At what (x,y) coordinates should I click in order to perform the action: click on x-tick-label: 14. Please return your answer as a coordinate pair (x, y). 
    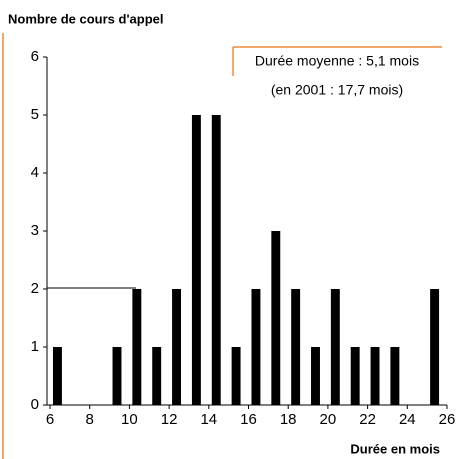
    Looking at the image, I should click on (208, 419).